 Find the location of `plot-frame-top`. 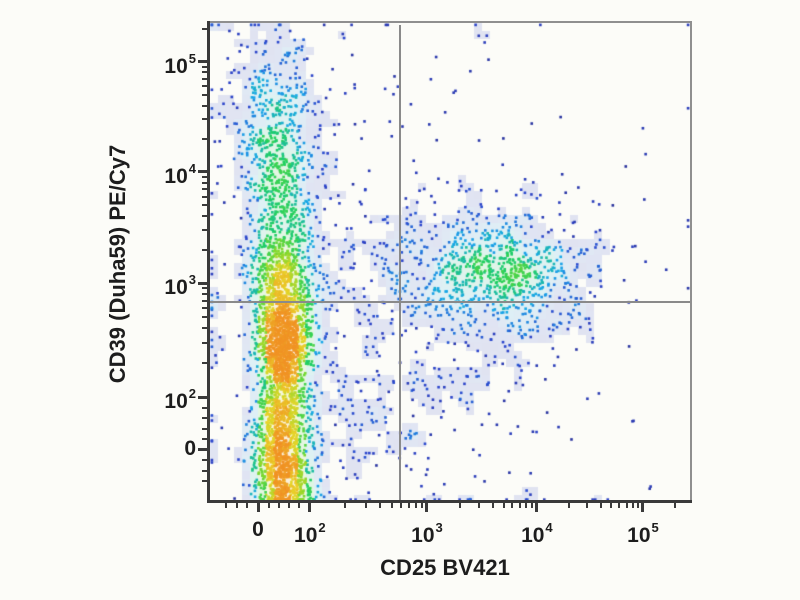

plot-frame-top is located at coordinates (449, 22).